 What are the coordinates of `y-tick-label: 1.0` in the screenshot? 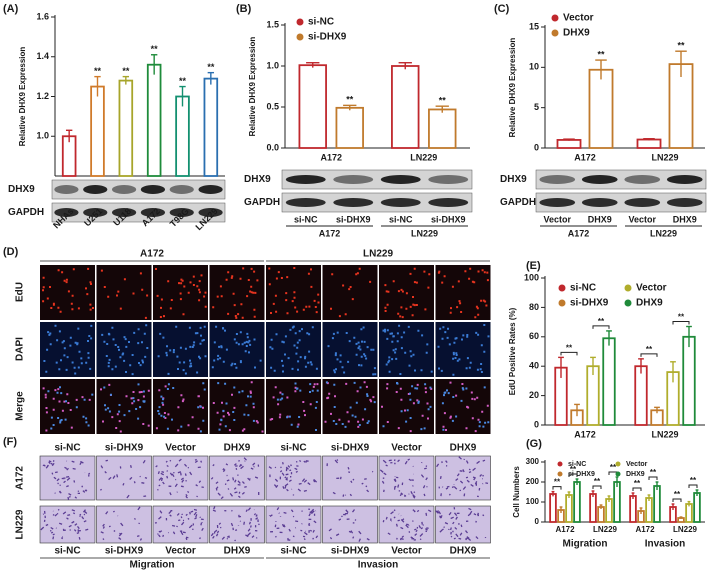 It's located at (42, 136).